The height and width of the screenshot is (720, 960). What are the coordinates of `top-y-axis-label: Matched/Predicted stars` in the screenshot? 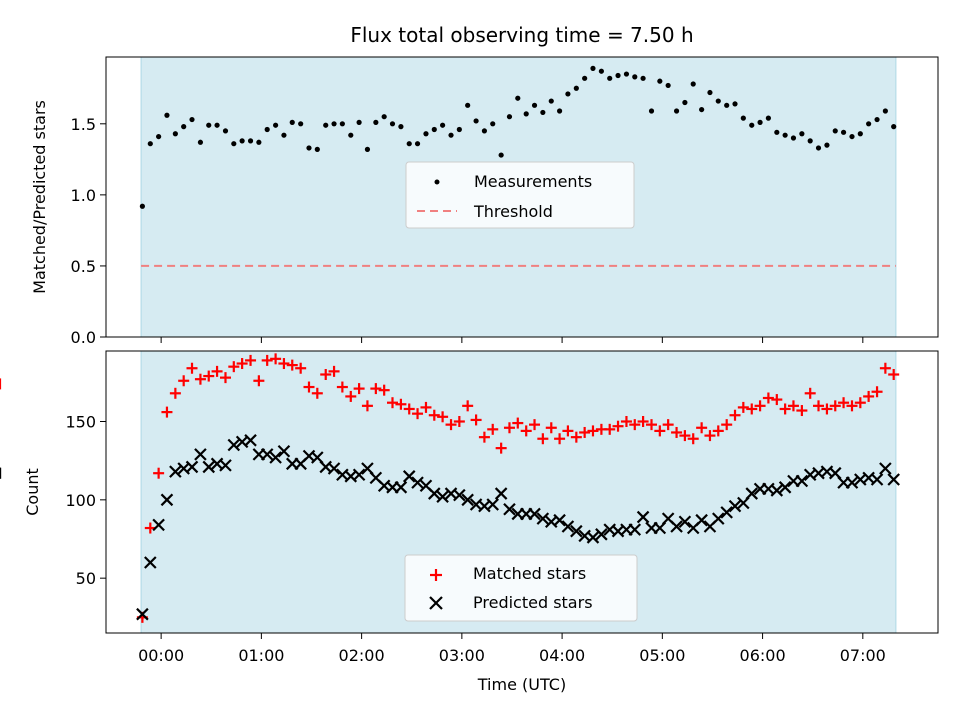 It's located at (39, 197).